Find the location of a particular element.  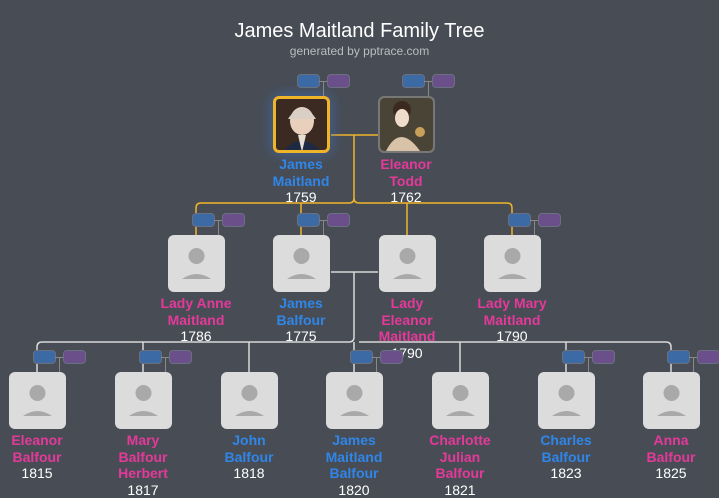

person-label: James Balfour 1775 is located at coordinates (301, 320).